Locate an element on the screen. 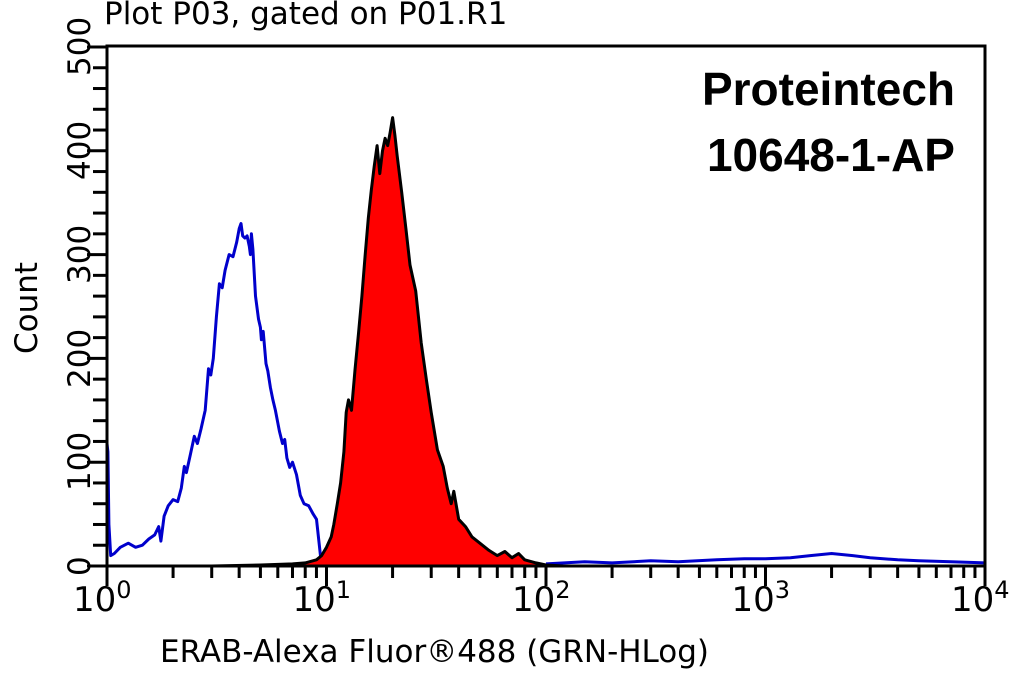 The width and height of the screenshot is (1015, 683). y-tick-label: 200 is located at coordinates (80, 358).